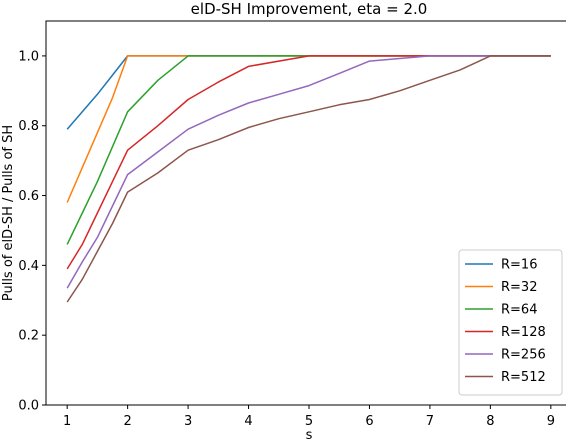 This screenshot has width=566, height=444. What do you see at coordinates (309, 421) in the screenshot?
I see `x-tick-label: 5` at bounding box center [309, 421].